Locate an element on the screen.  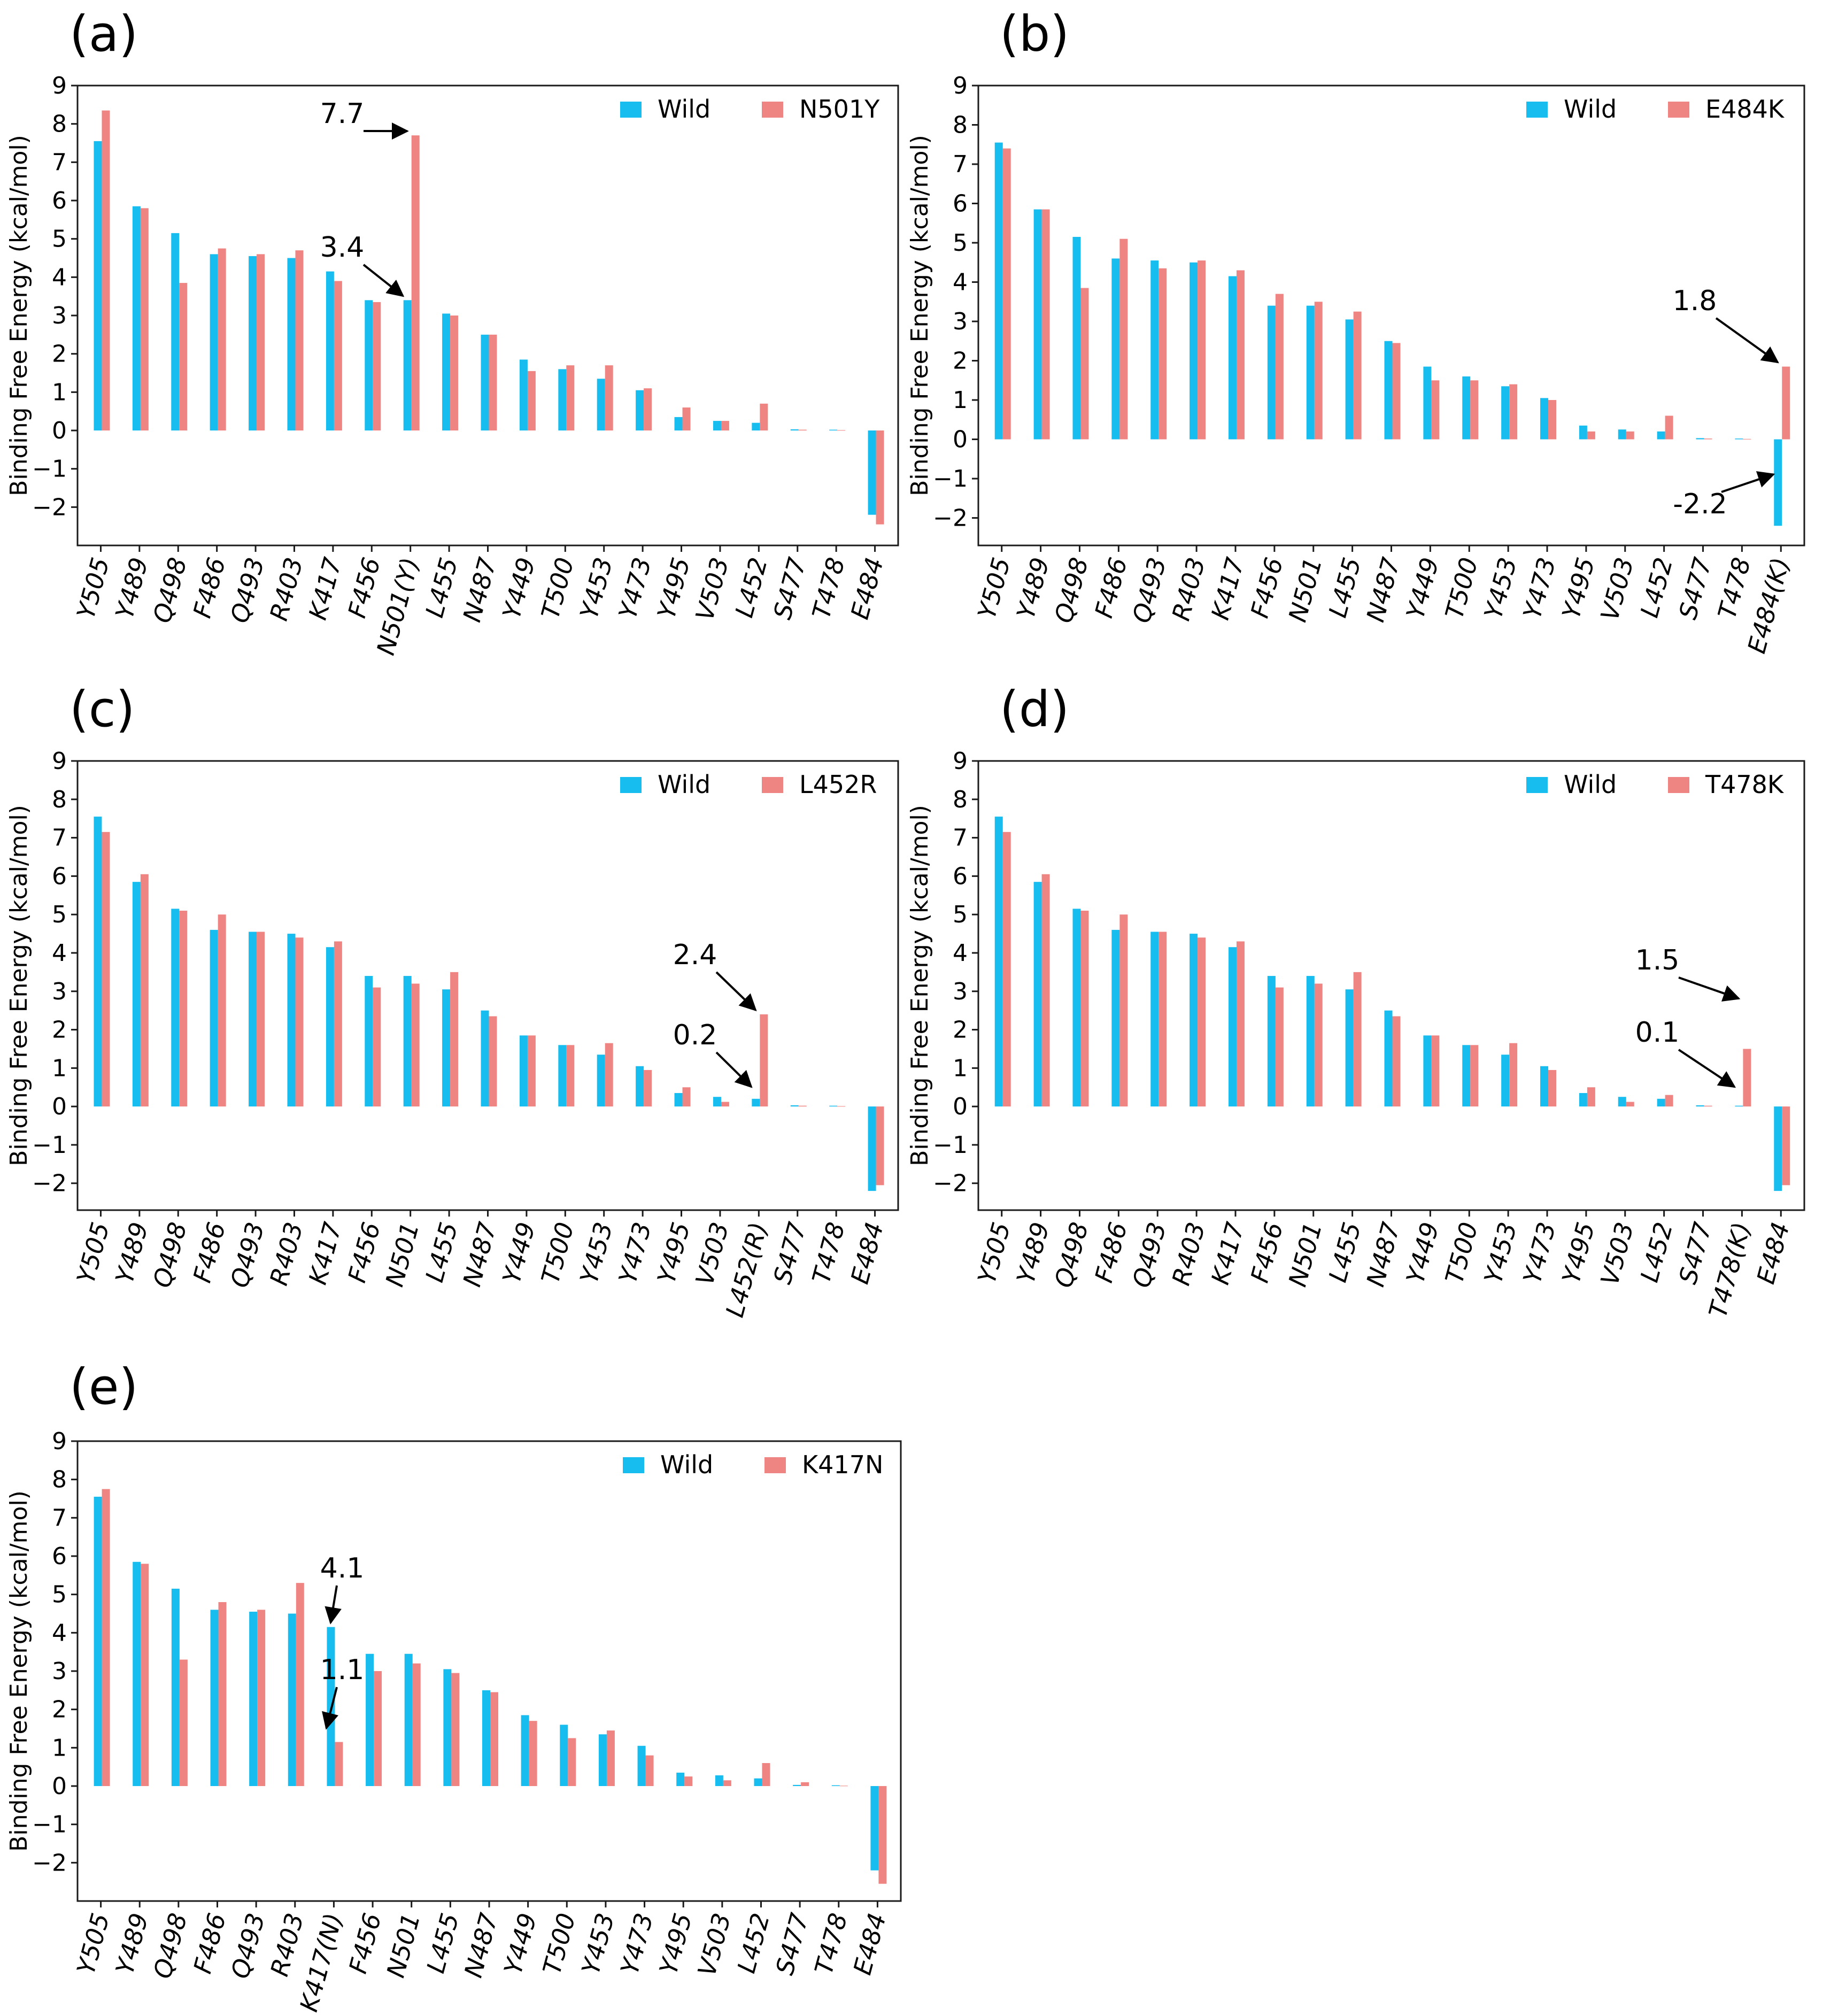
wild-bar-Y449 is located at coordinates (1427, 1070).